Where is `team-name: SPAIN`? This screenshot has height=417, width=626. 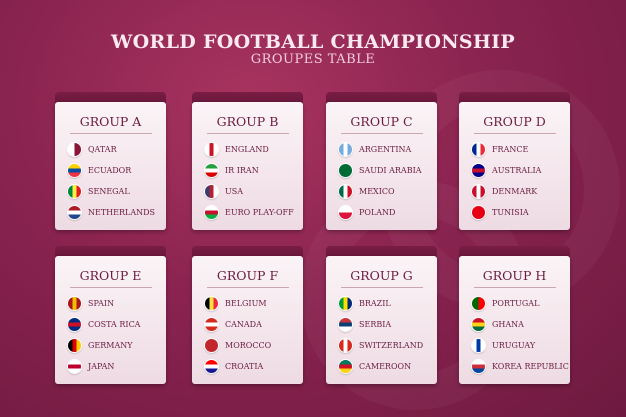 team-name: SPAIN is located at coordinates (101, 303).